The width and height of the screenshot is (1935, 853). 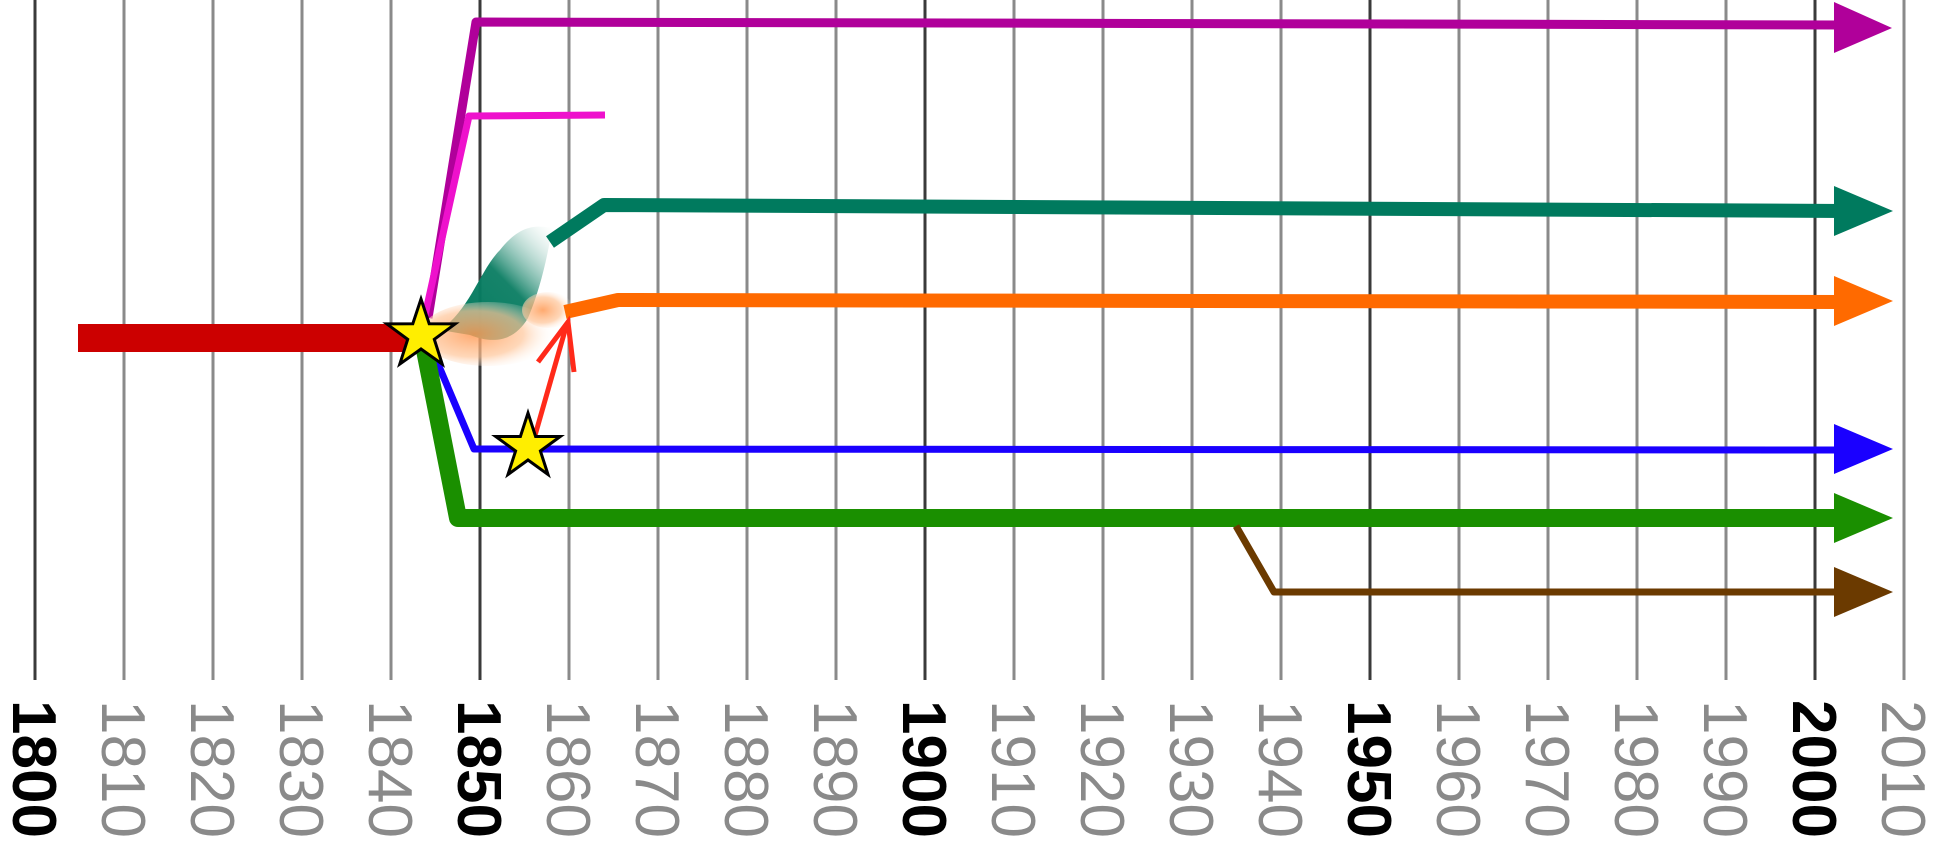 I want to click on tick-label-1860: 1860, so click(x=567, y=769).